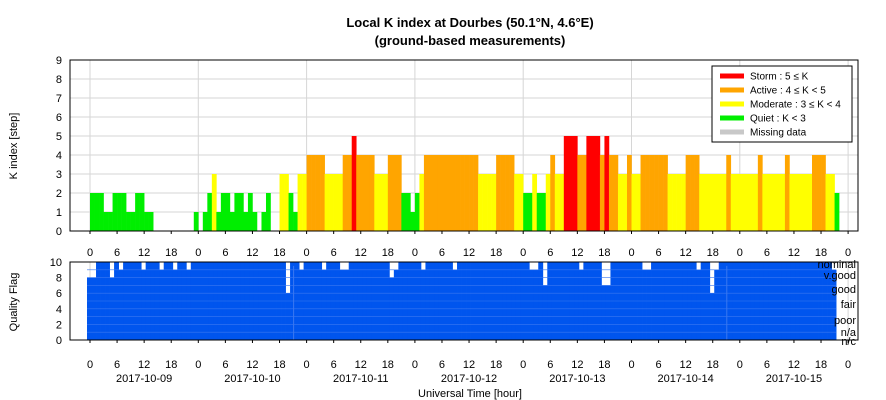  Describe the element at coordinates (360, 379) in the screenshot. I see `date-label: 2017-10-11` at that location.